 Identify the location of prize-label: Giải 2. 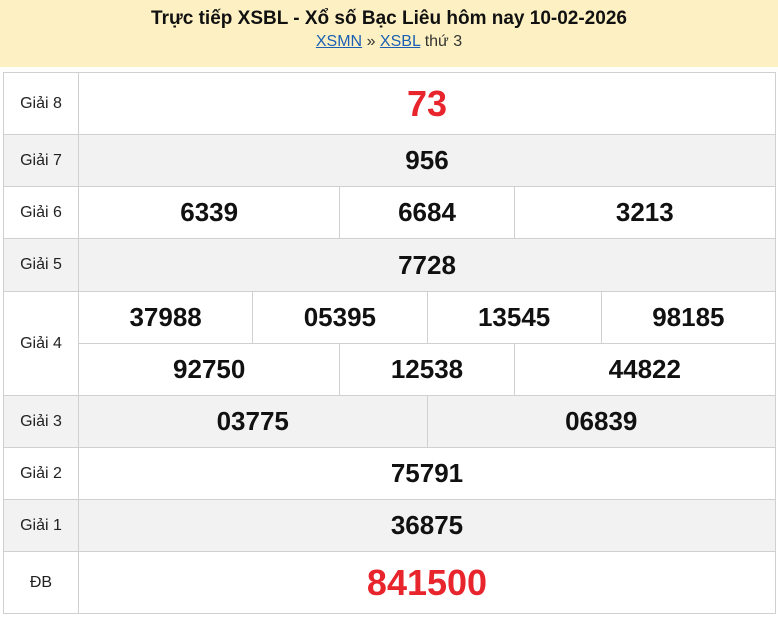
(41, 473).